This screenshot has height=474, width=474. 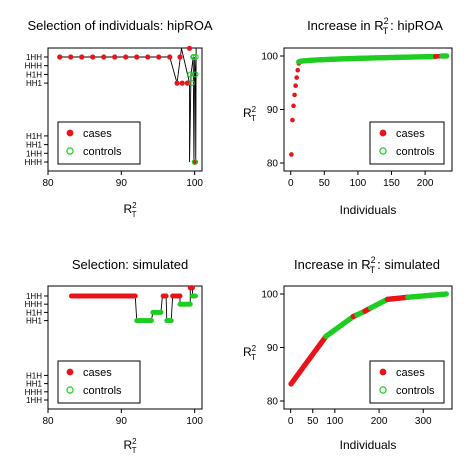 What do you see at coordinates (125, 109) in the screenshot?
I see `plot-box` at bounding box center [125, 109].